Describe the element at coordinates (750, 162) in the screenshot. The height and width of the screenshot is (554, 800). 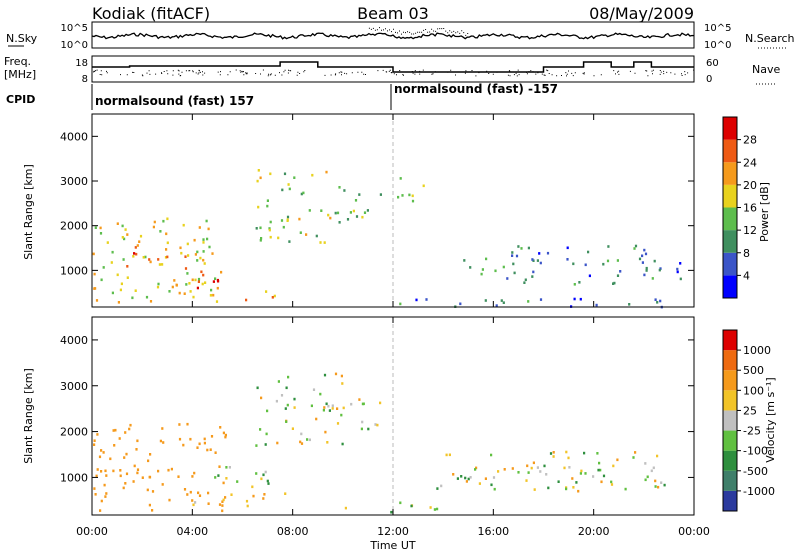
I see `colorbar-tick-label: 24` at that location.